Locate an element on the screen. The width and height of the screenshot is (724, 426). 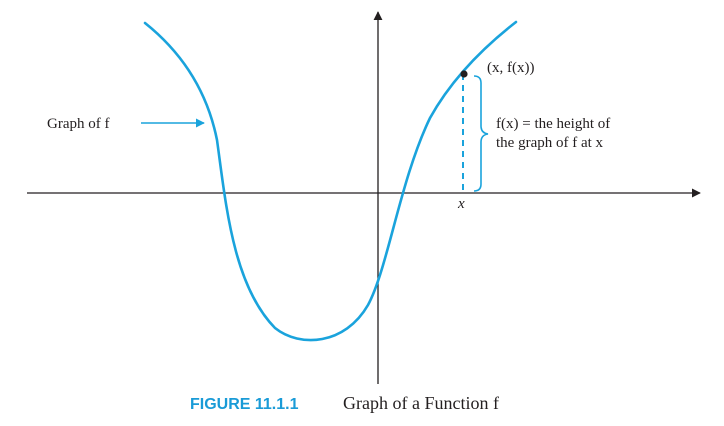
curve-label: Graph of f is located at coordinates (78, 124).